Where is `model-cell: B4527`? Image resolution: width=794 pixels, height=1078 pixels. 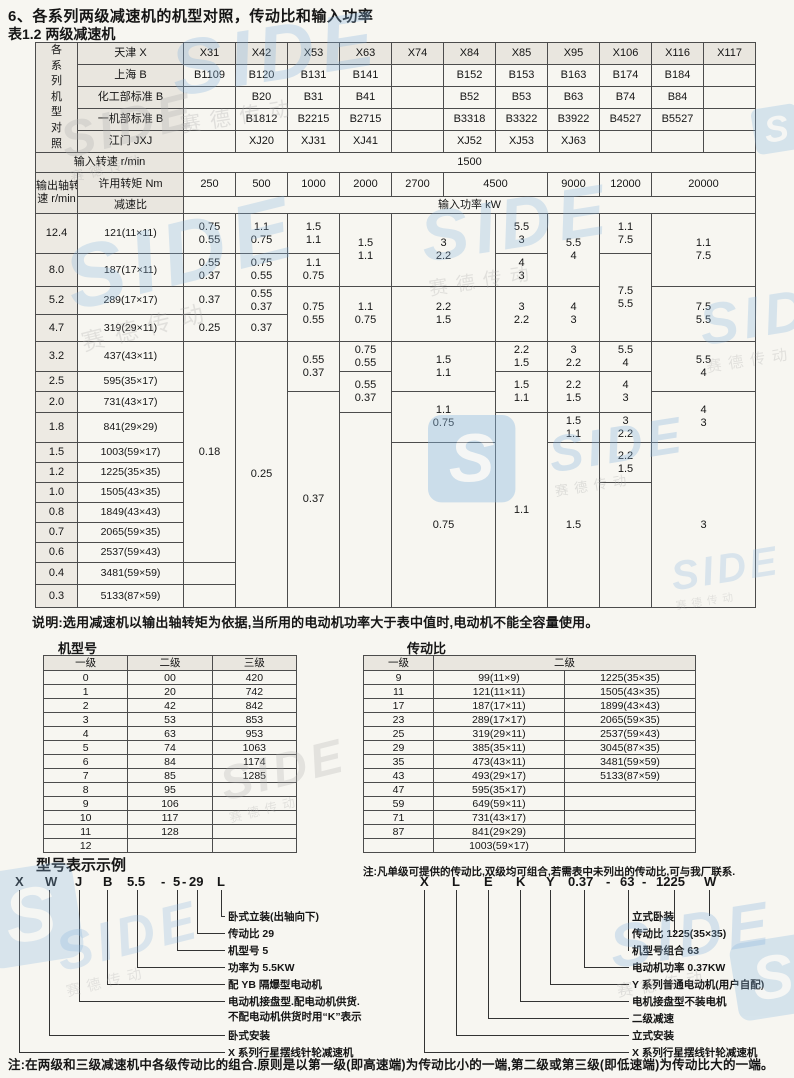
model-cell: B4527 is located at coordinates (625, 120).